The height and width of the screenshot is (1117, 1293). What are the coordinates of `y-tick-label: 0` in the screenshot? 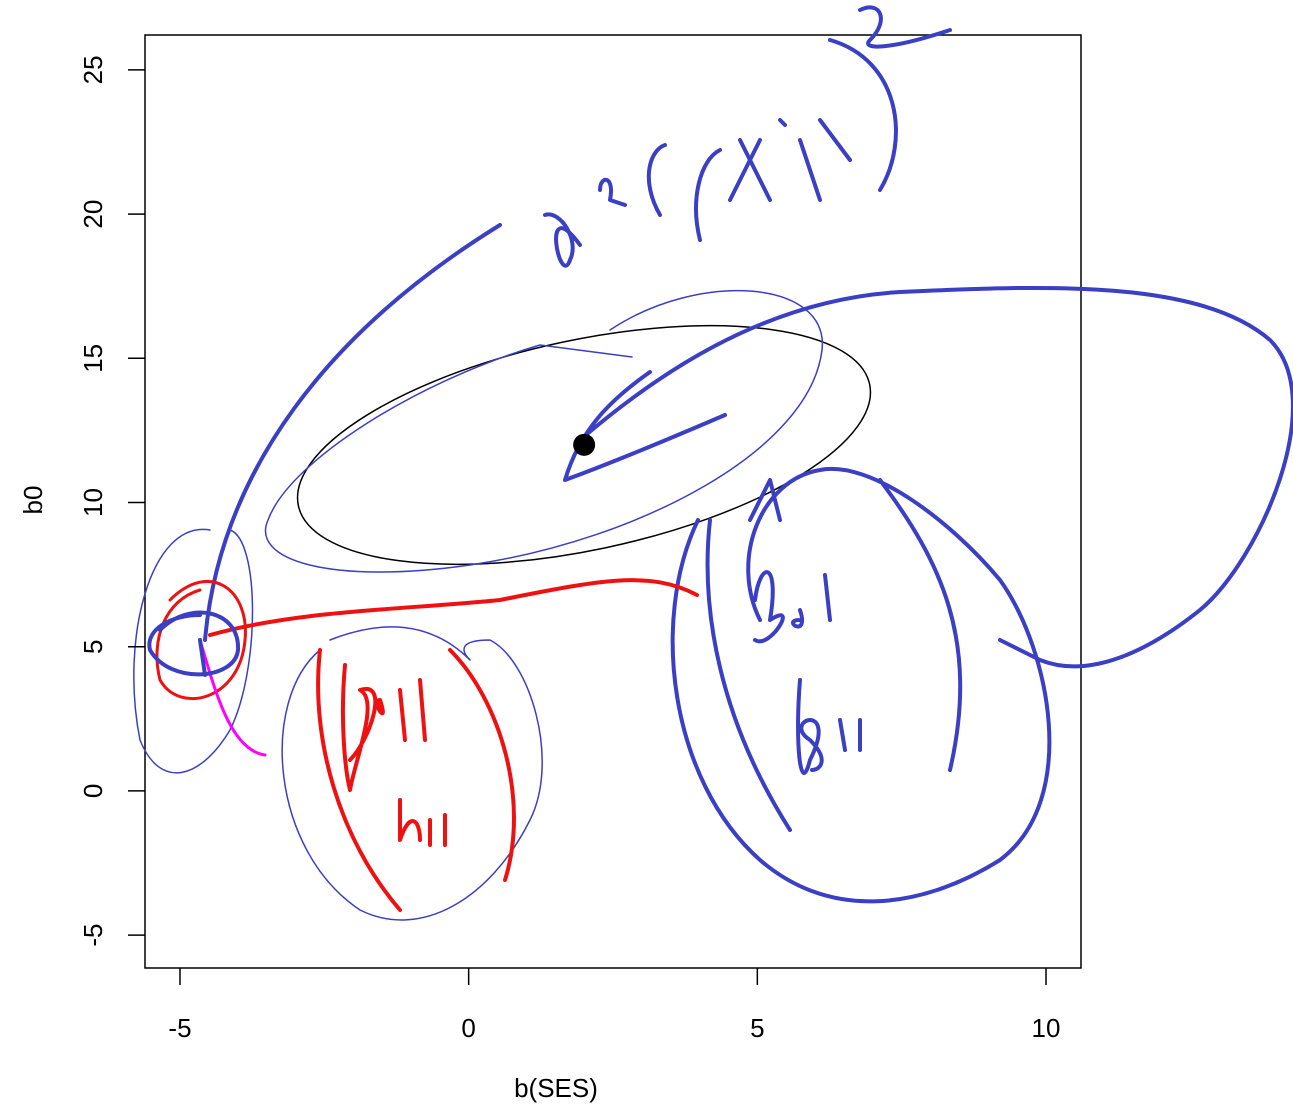 It's located at (93, 791).